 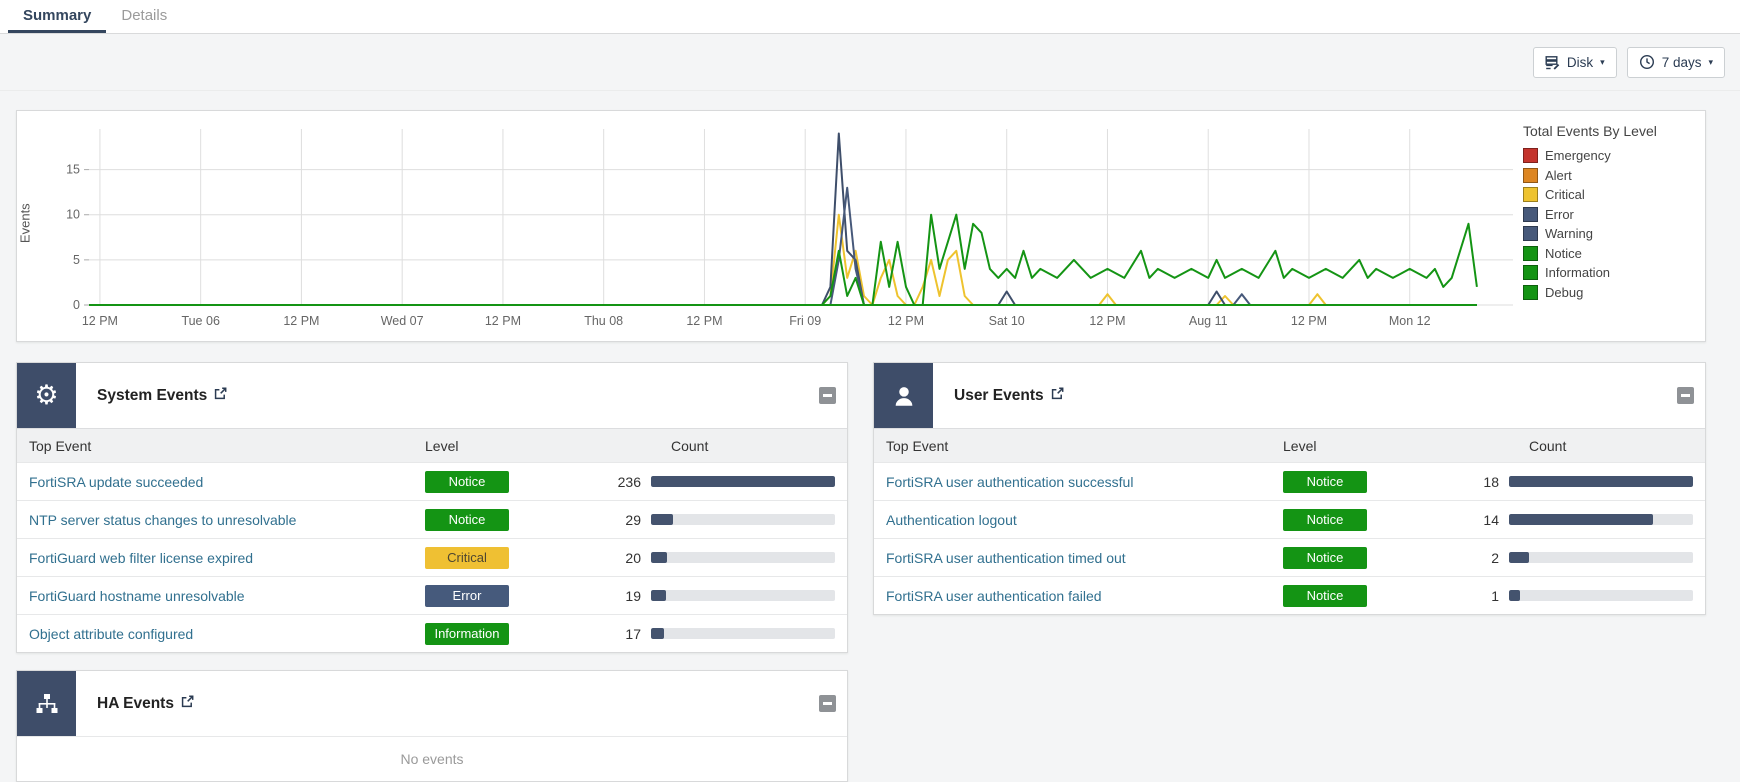 I want to click on tab-bar: Summary Details, so click(x=870, y=17).